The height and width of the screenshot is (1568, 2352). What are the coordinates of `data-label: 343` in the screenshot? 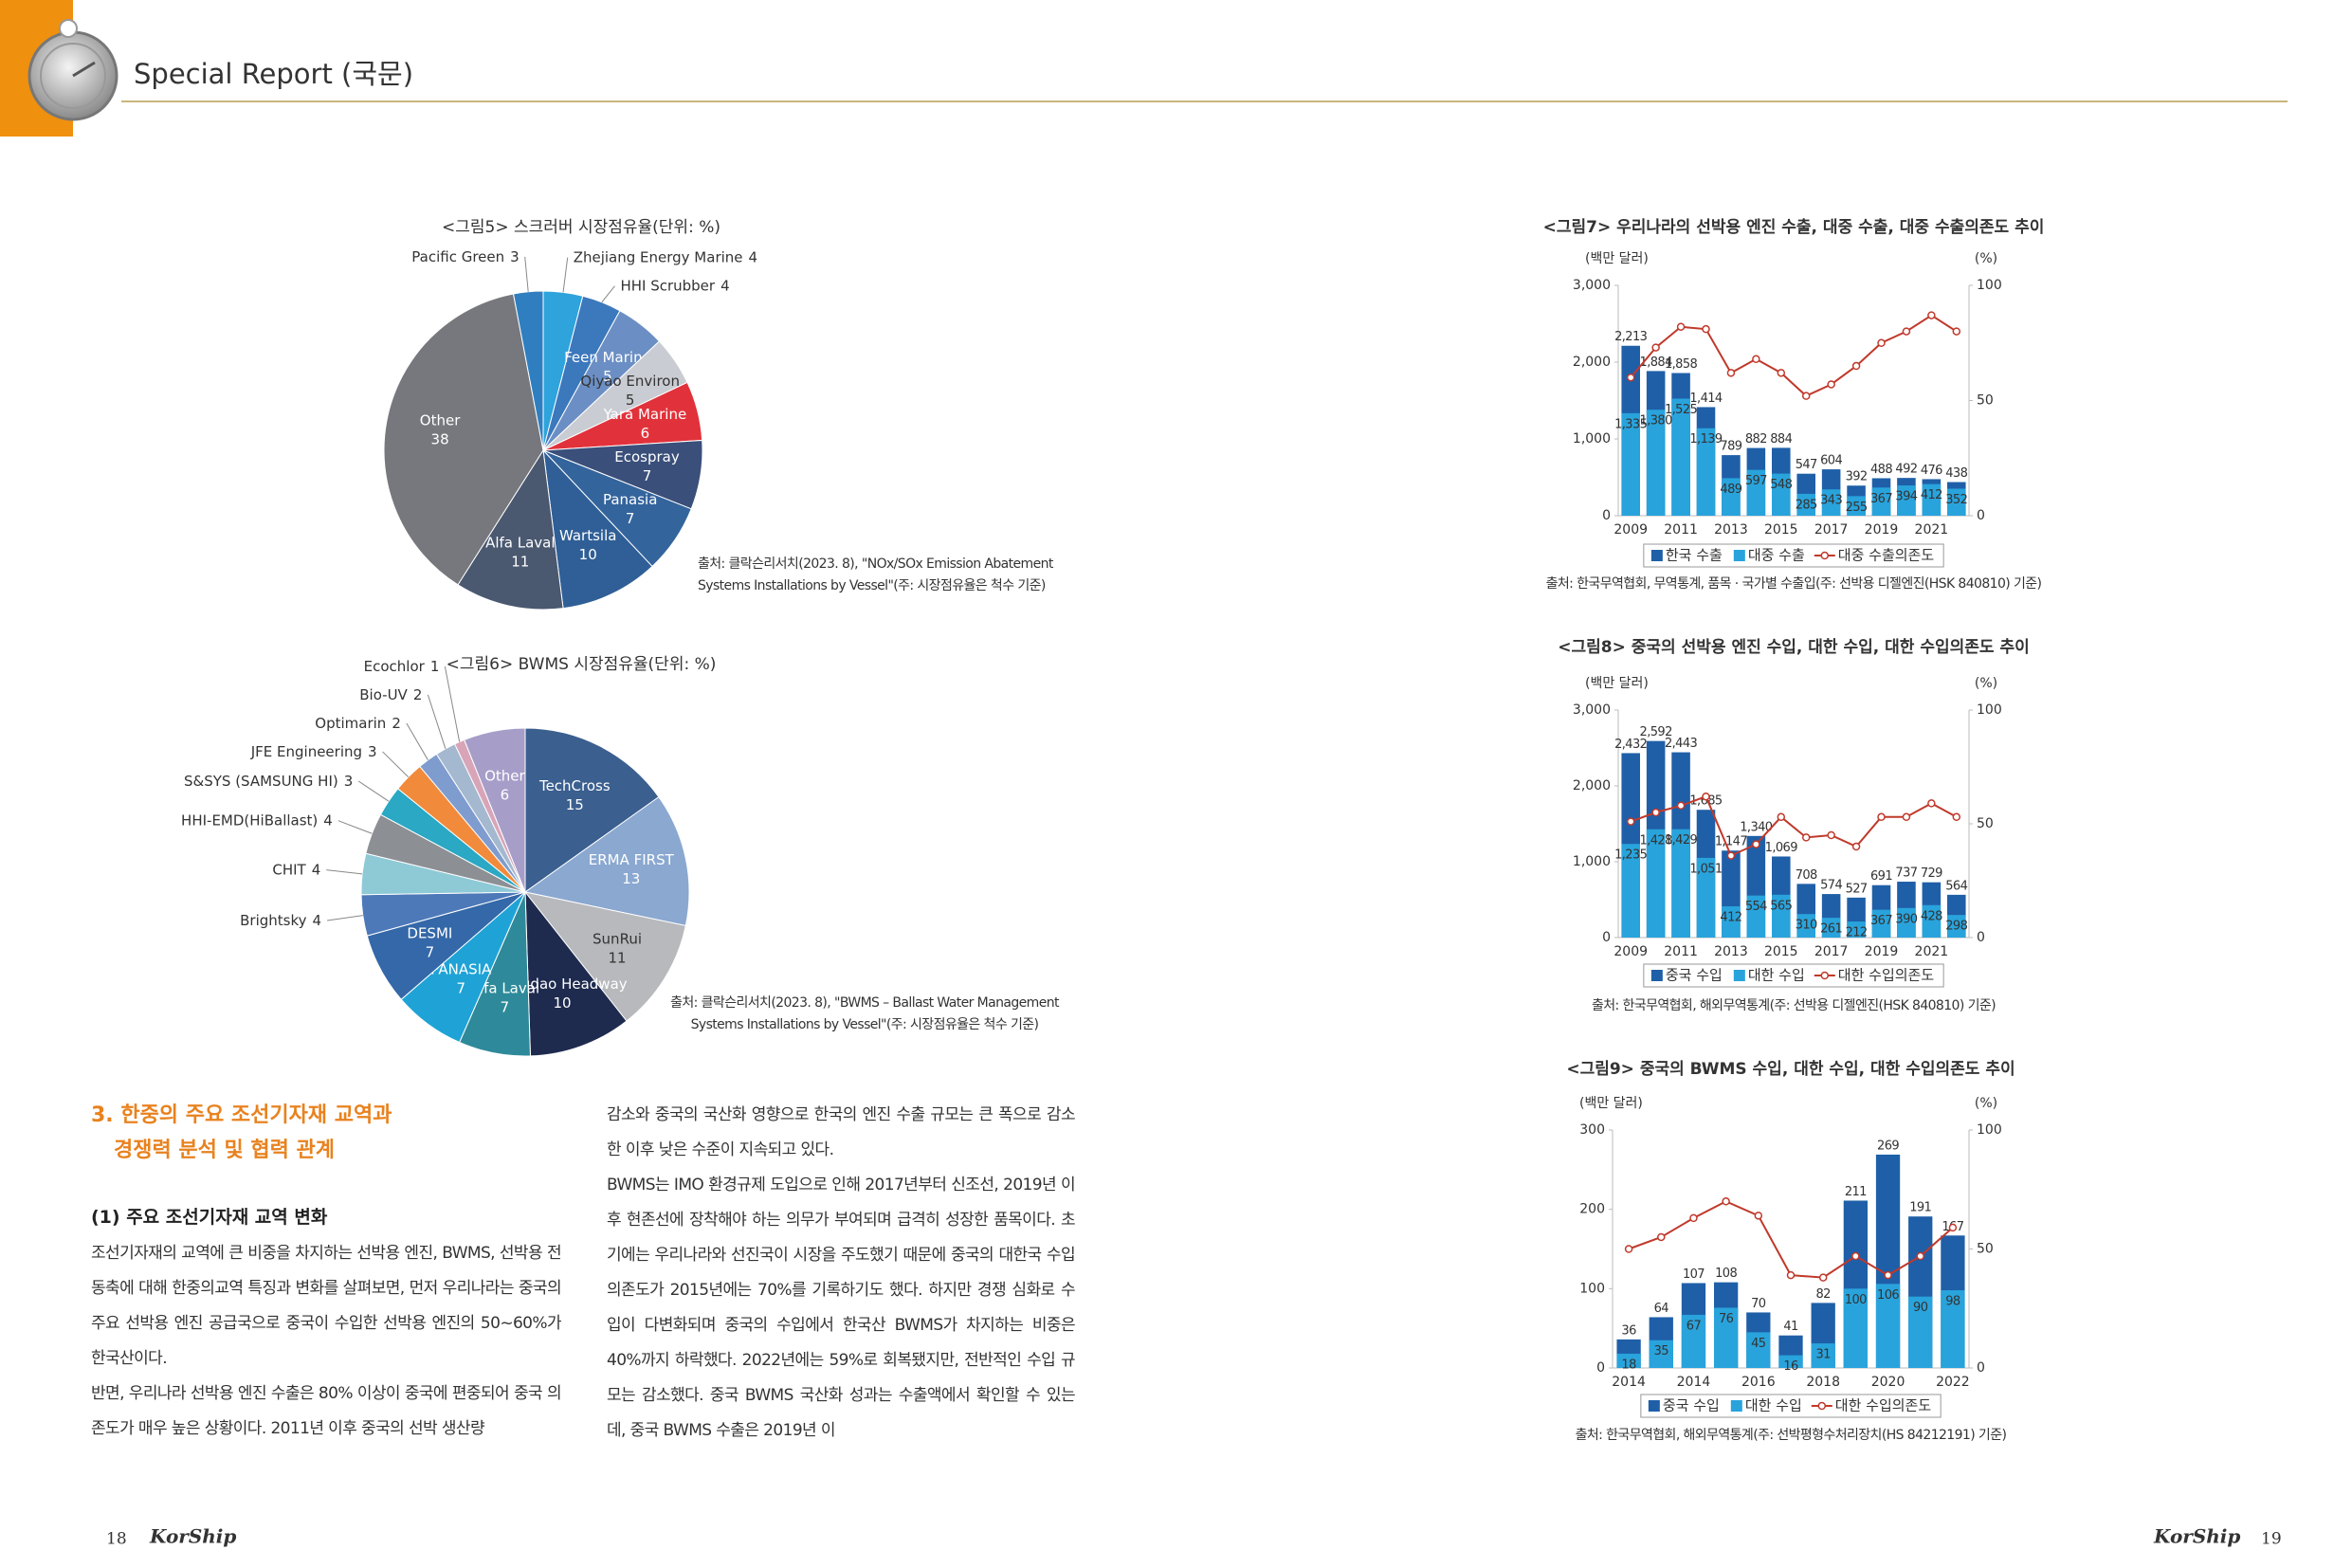 It's located at (1831, 501).